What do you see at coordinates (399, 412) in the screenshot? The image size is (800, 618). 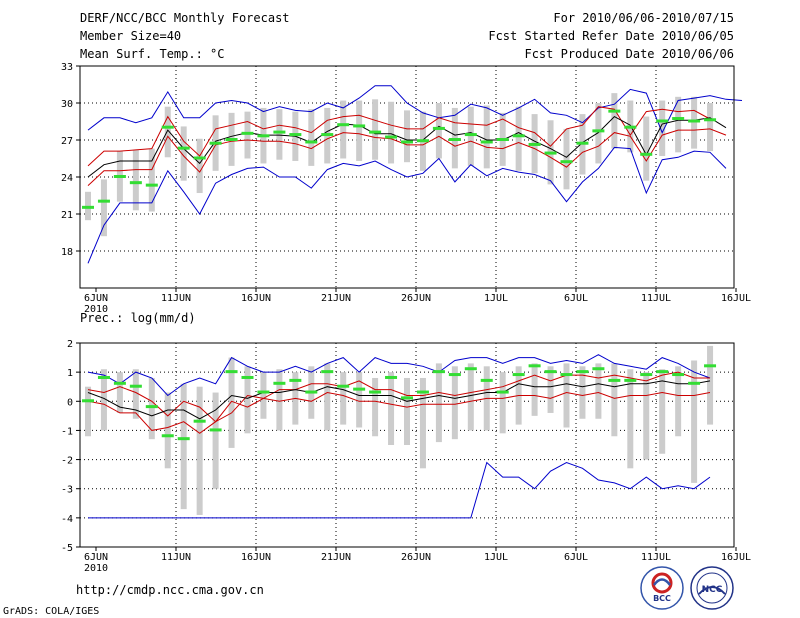 I see `lower-spread-line` at bounding box center [399, 412].